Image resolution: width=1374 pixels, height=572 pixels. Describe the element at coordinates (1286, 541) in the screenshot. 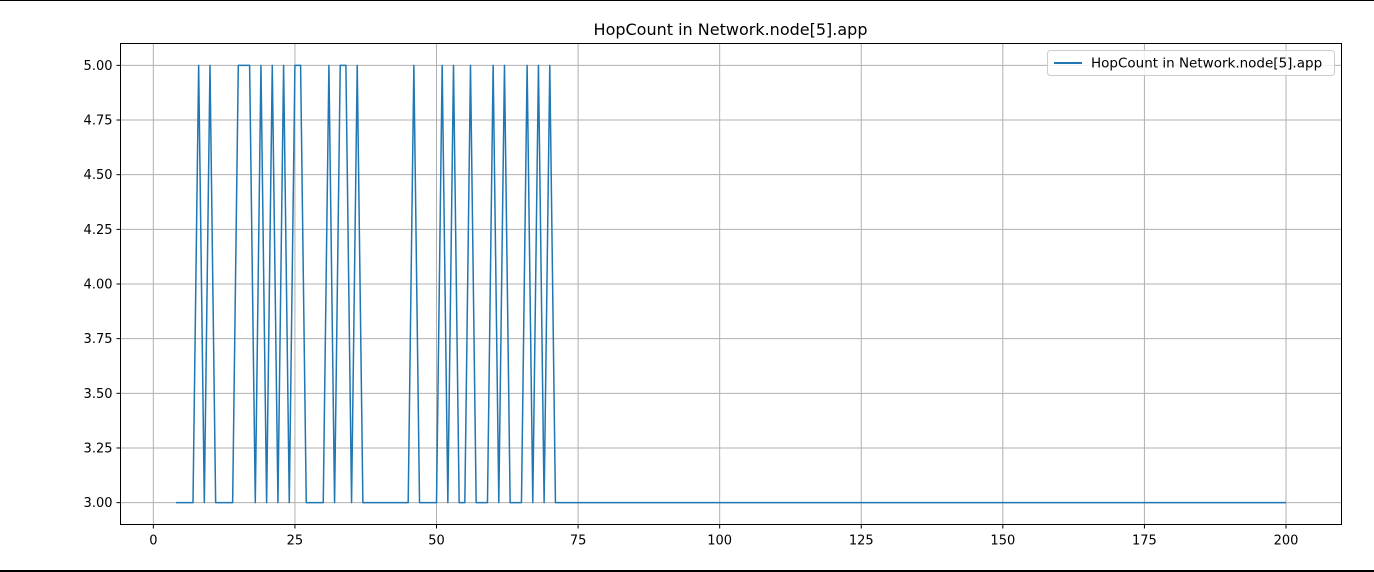

I see `x-tick-label: 200` at that location.